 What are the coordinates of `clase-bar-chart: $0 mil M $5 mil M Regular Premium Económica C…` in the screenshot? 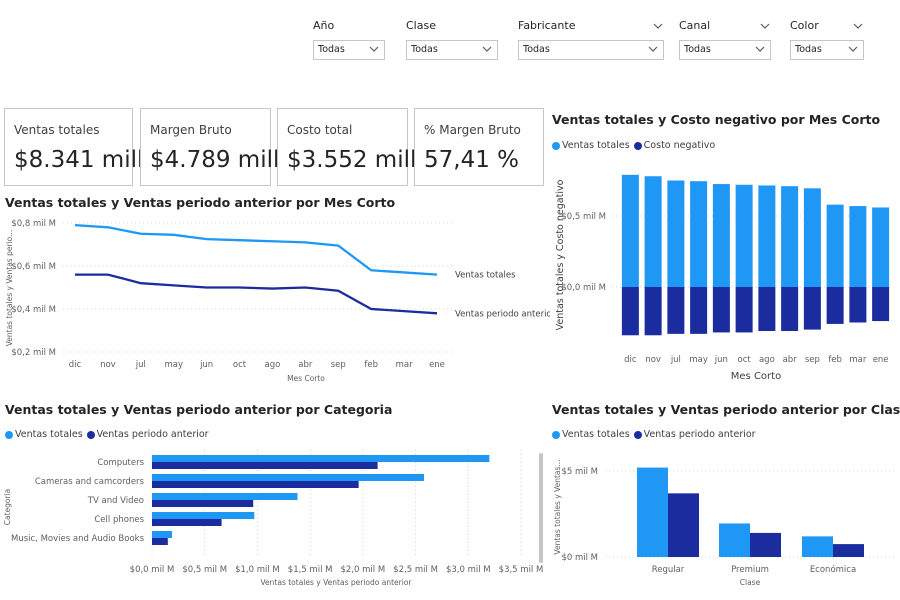 It's located at (725, 520).